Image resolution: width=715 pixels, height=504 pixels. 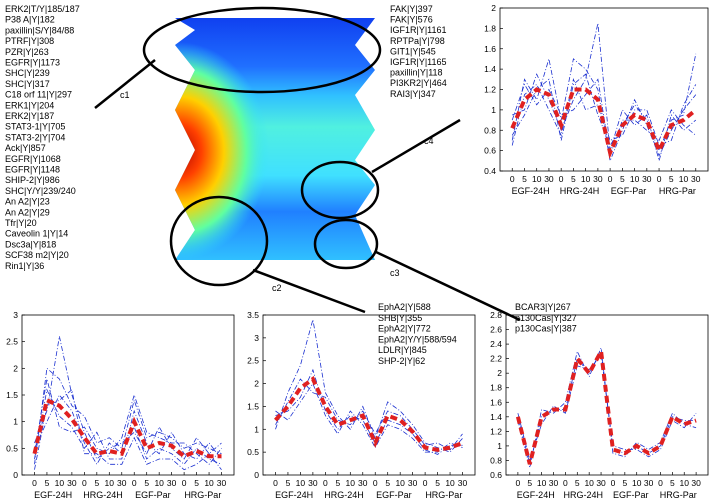 What do you see at coordinates (30, 244) in the screenshot?
I see `left-protein-item: Dsc3a|Y|818` at bounding box center [30, 244].